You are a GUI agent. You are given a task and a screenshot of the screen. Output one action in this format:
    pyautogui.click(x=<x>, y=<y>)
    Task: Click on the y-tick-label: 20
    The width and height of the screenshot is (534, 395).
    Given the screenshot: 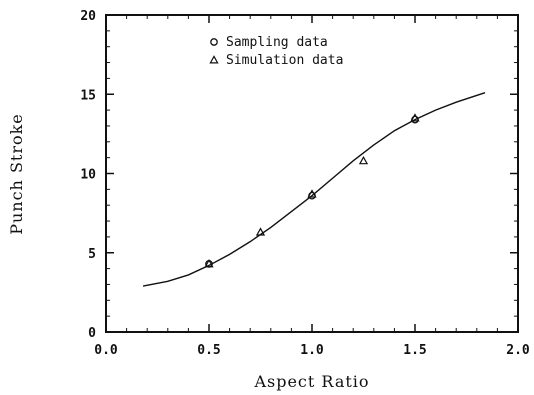 What is the action you would take?
    pyautogui.click(x=88, y=16)
    